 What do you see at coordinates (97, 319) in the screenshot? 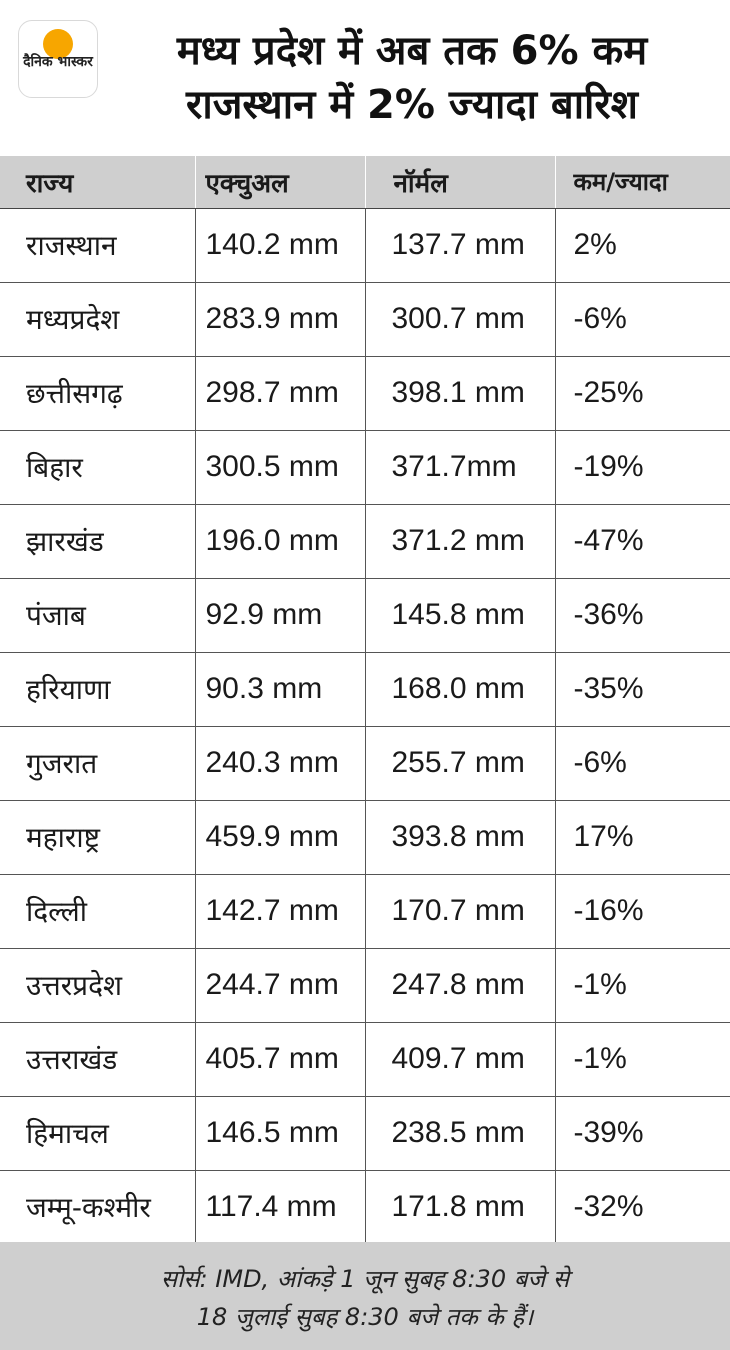
I see `table-cell-state: मध्यप्रदेश` at bounding box center [97, 319].